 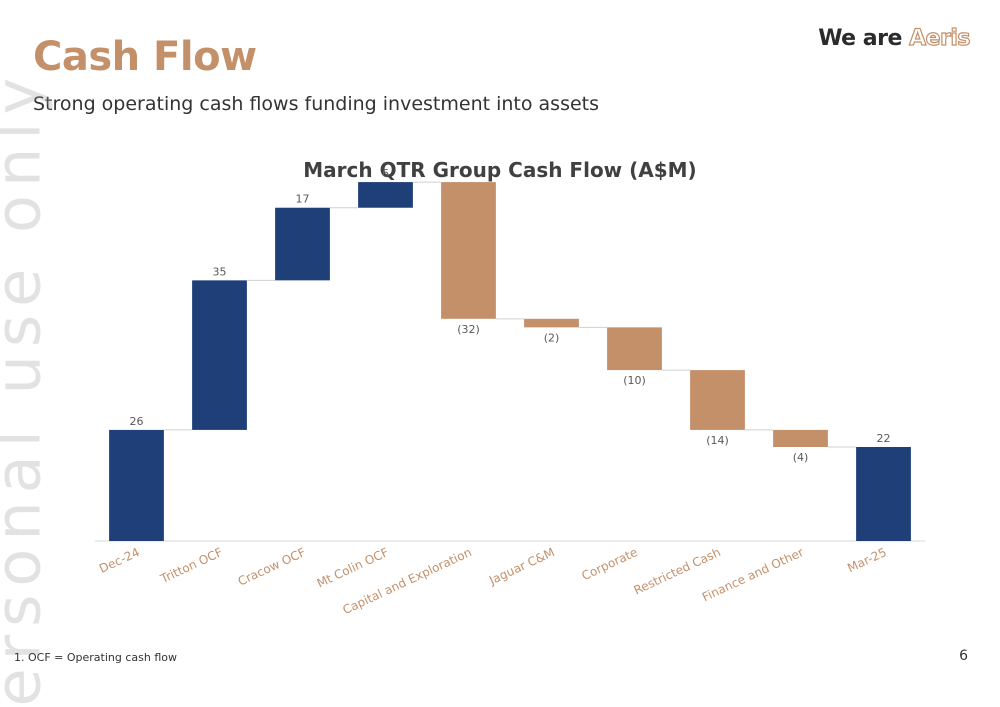 What do you see at coordinates (119, 560) in the screenshot?
I see `category-label-0: Dec-24` at bounding box center [119, 560].